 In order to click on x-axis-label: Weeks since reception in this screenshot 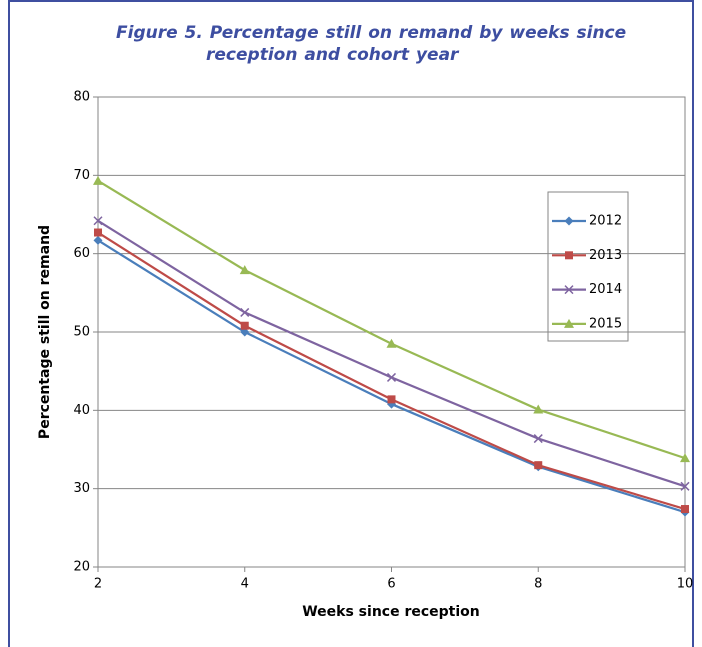, I will do `click(391, 612)`.